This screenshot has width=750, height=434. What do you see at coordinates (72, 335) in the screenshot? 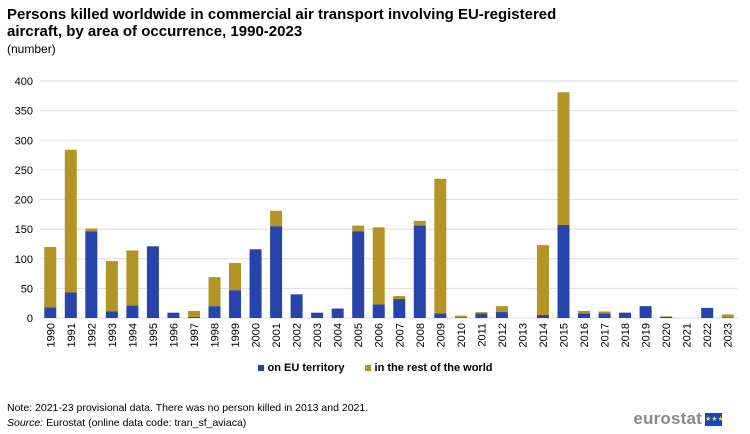
I see `x-tick-label: 1991` at bounding box center [72, 335].